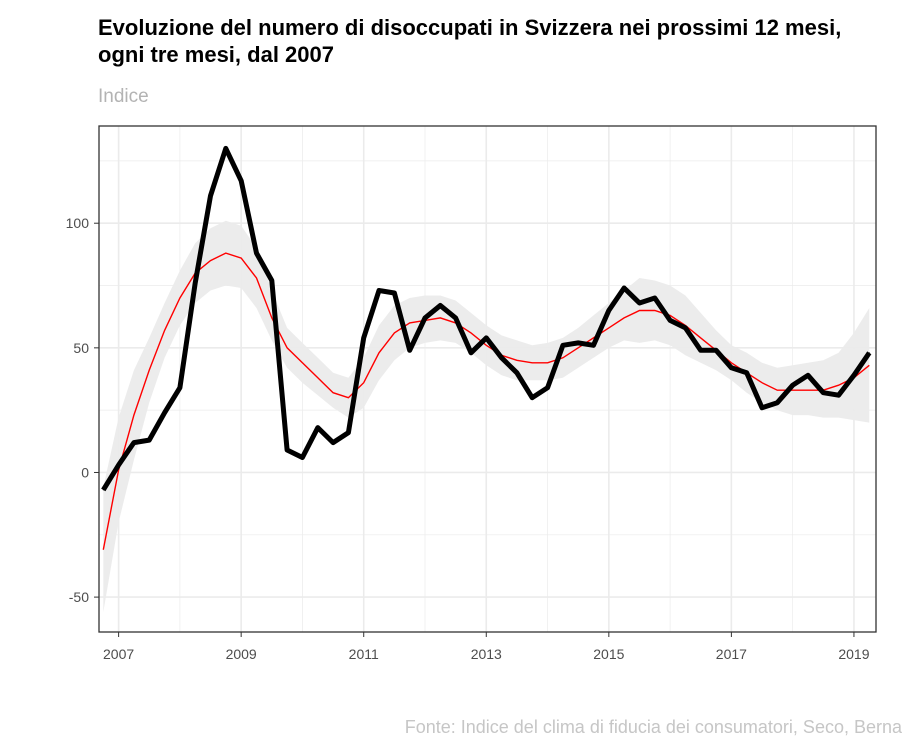  I want to click on y-tick-label: -50, so click(79, 597).